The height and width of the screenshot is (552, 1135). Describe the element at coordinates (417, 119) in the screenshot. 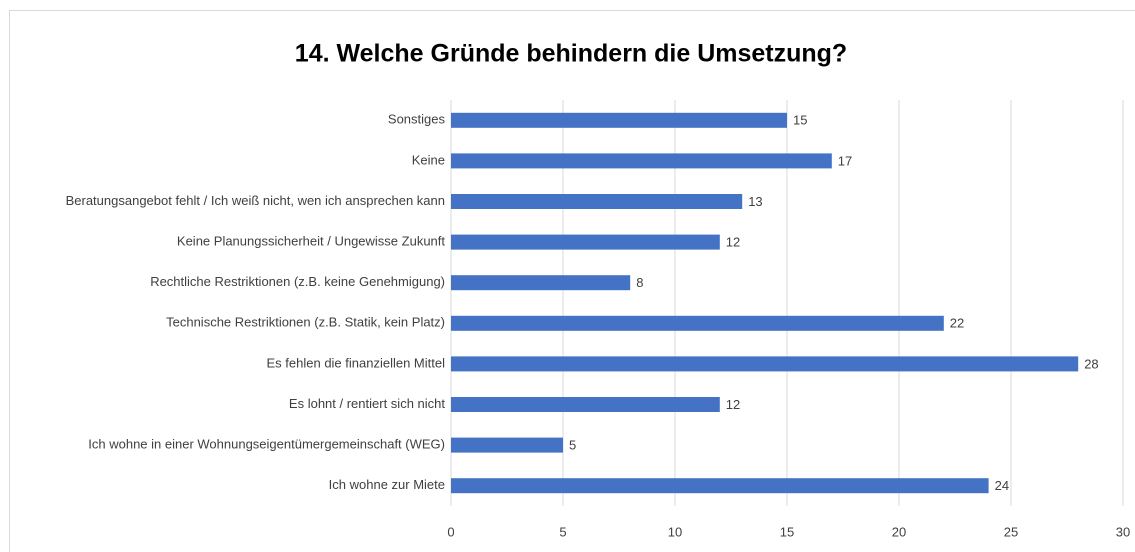

I see `y-tick-label: Sonstiges` at that location.